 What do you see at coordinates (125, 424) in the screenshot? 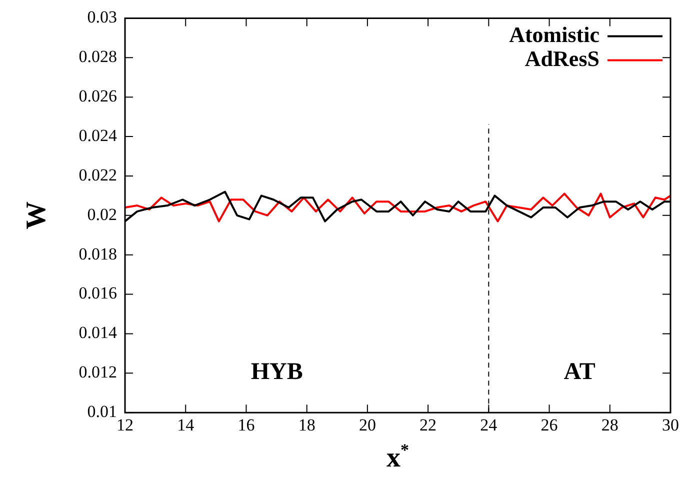
I see `x-tick-label: 12` at bounding box center [125, 424].